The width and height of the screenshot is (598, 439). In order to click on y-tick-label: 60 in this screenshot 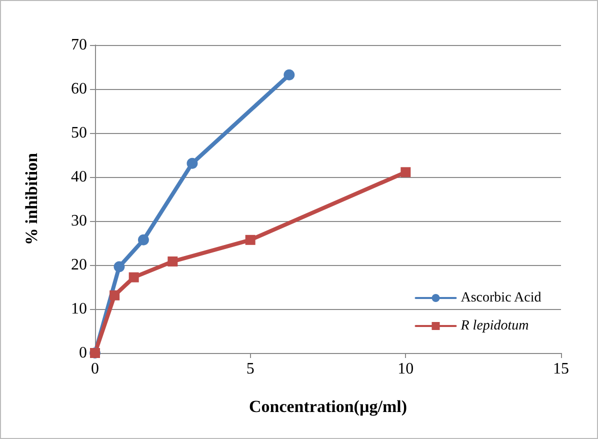, I will do `click(79, 89)`.